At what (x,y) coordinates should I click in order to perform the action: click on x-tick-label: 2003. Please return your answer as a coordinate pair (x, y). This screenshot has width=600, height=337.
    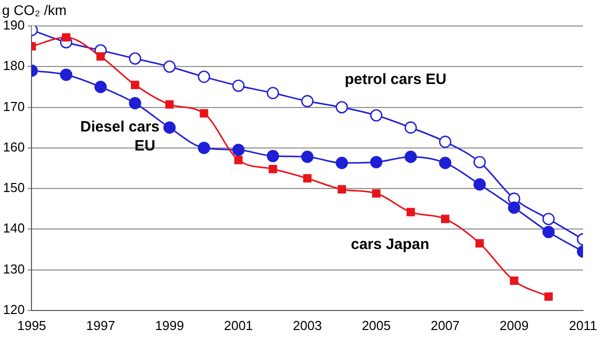
    Looking at the image, I should click on (307, 325).